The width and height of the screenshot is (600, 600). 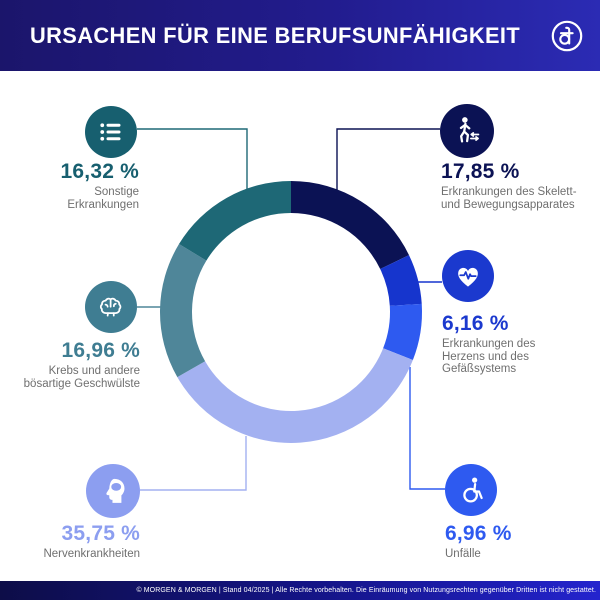 I want to click on percentage-value: 16,32 %, so click(x=99, y=171).